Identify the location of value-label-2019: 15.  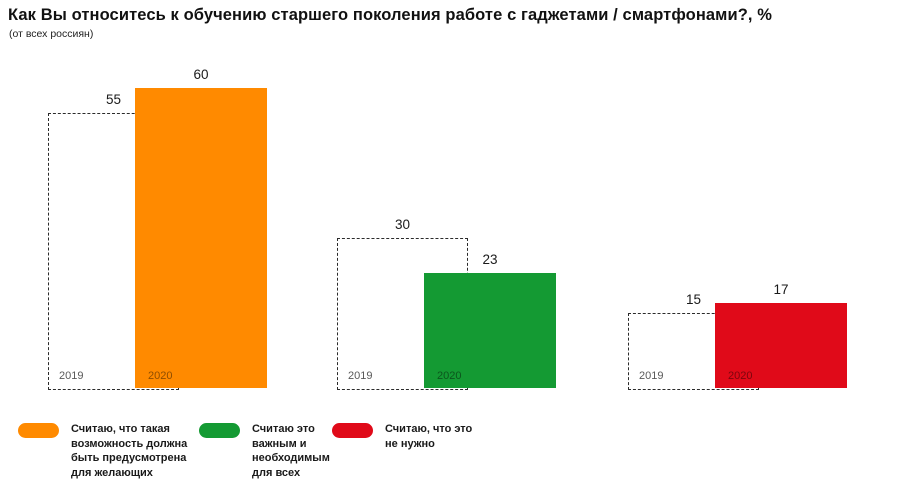
(693, 299).